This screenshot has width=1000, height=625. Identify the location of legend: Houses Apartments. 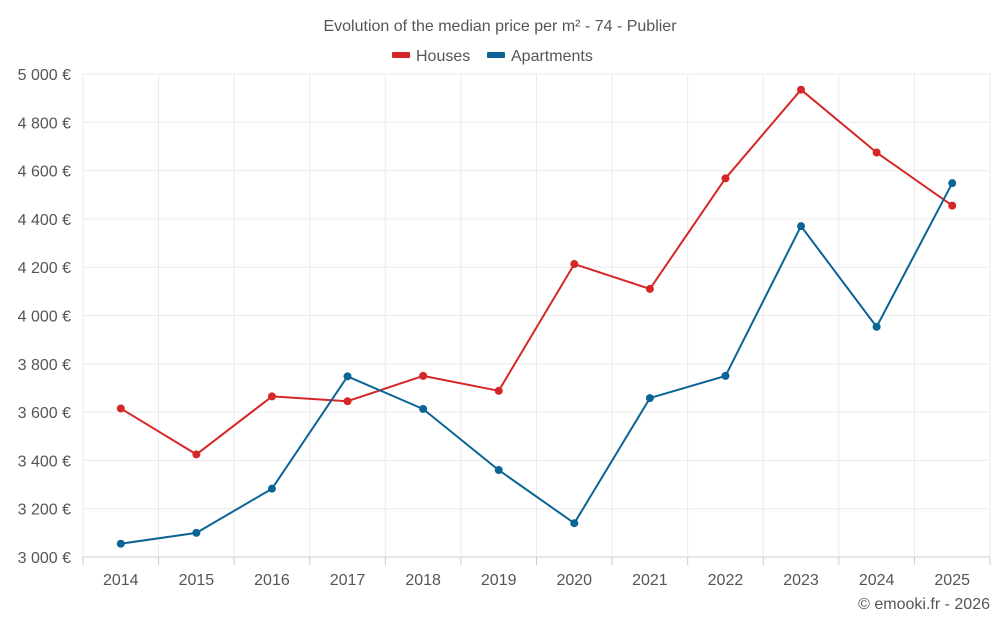
(492, 56).